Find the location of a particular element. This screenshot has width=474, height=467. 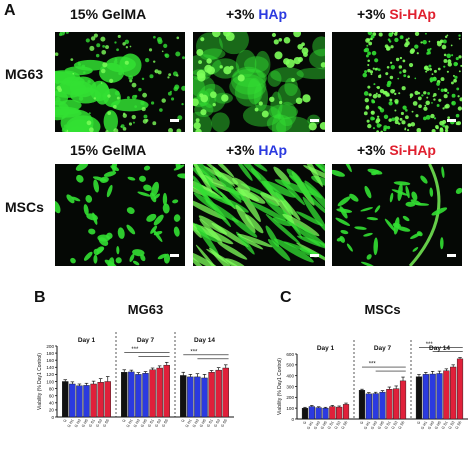

column-header-sihap: +3% Si-HAp is located at coordinates (396, 14).